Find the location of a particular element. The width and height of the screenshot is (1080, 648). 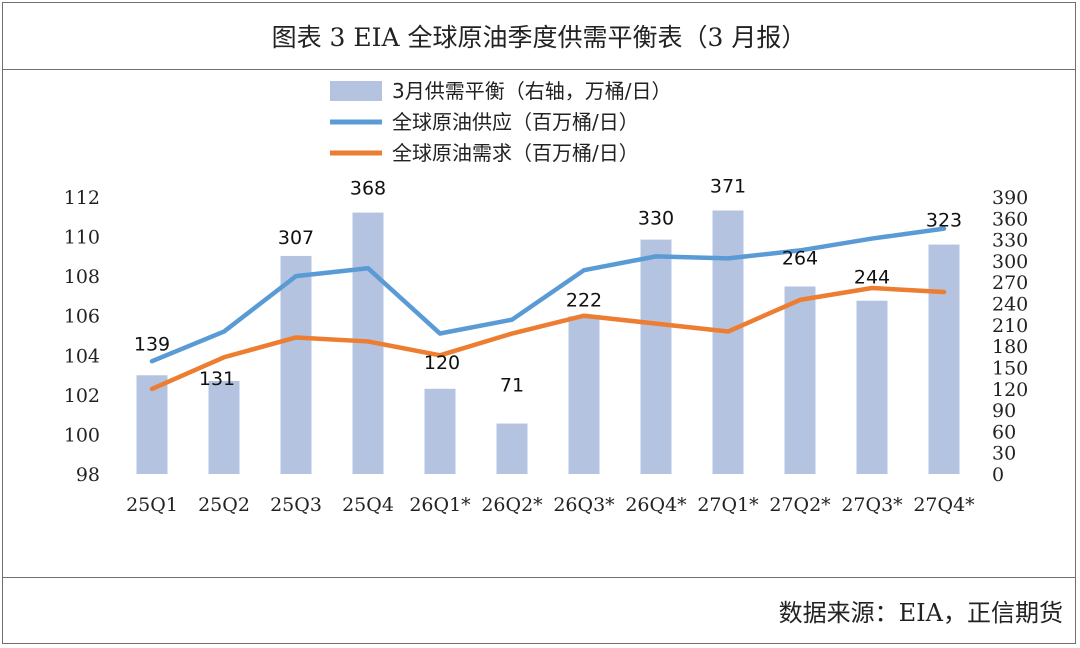

balance-data-label: 264 is located at coordinates (800, 258).